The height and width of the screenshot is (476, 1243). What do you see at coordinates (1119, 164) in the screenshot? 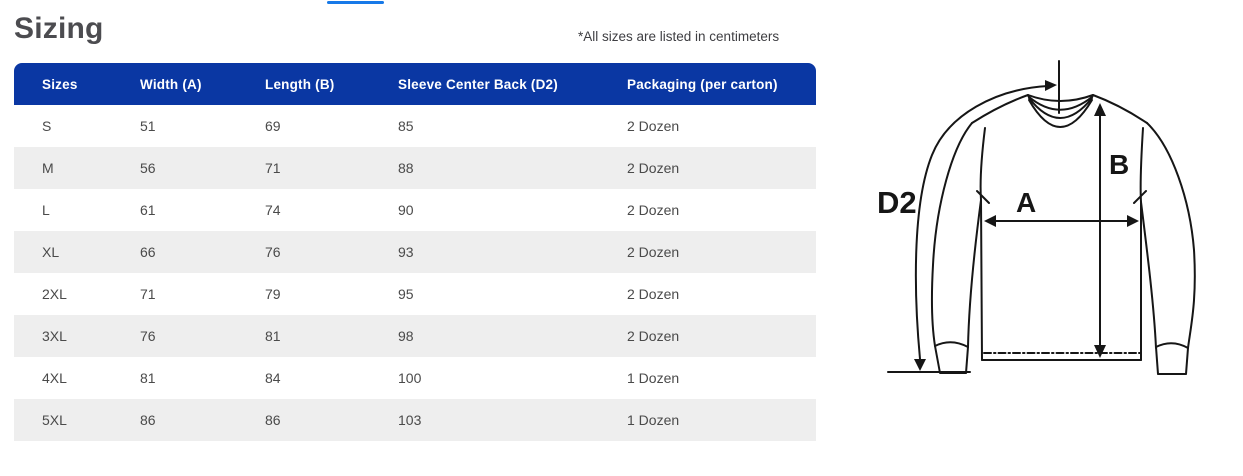
I see `b-label: B` at bounding box center [1119, 164].